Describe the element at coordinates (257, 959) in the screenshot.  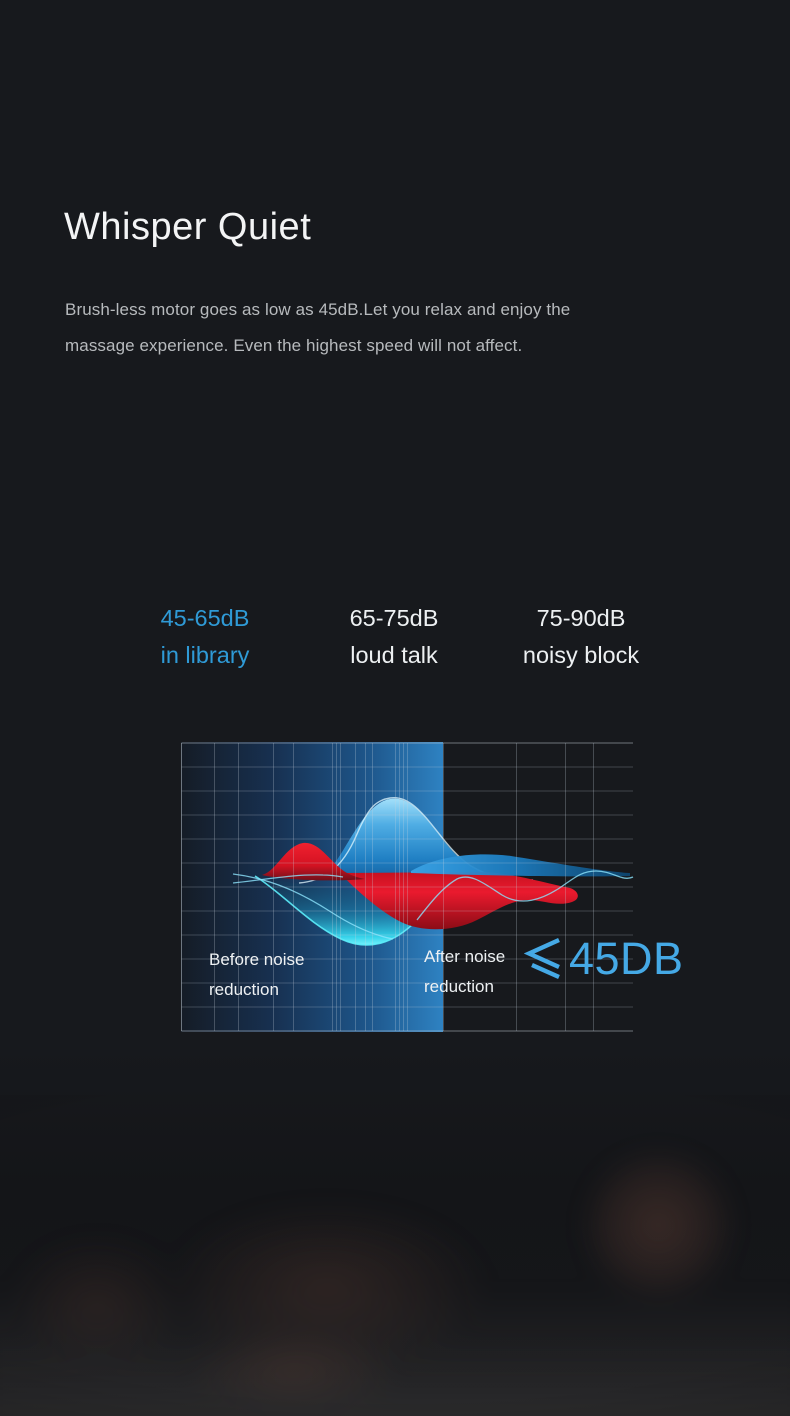
I see `before-noise-line1: Before noise` at that location.